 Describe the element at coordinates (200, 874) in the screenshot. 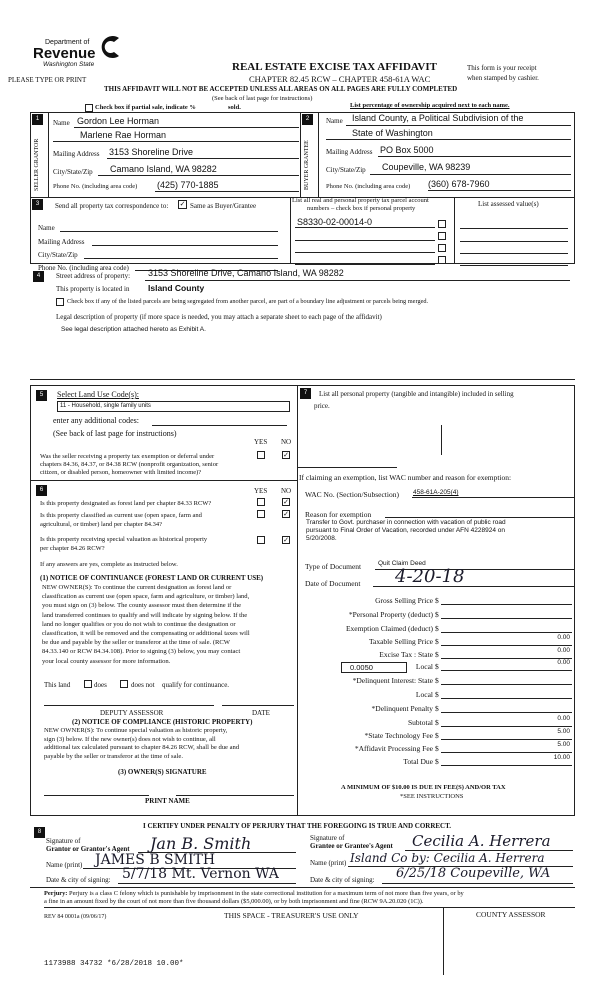

I see `grantor-date-city: 5/7/18 Mt. Vernon WA` at that location.